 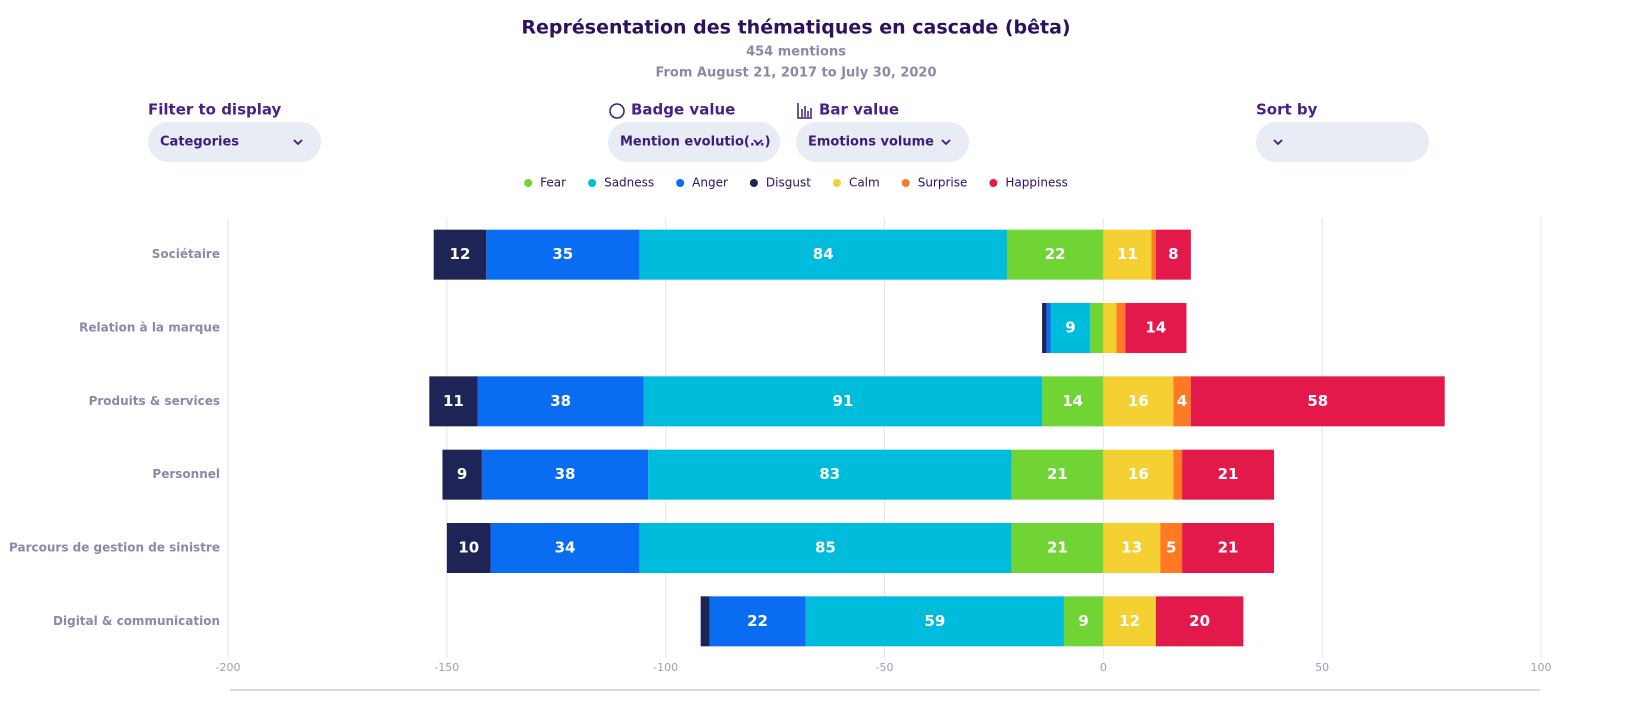 I want to click on control-label: Sort by, so click(x=1287, y=110).